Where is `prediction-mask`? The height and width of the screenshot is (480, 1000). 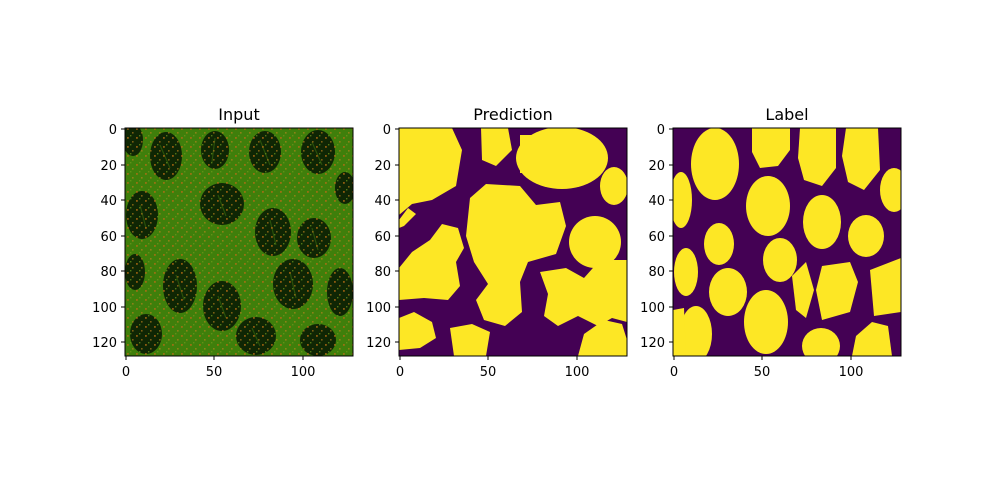 prediction-mask is located at coordinates (513, 242).